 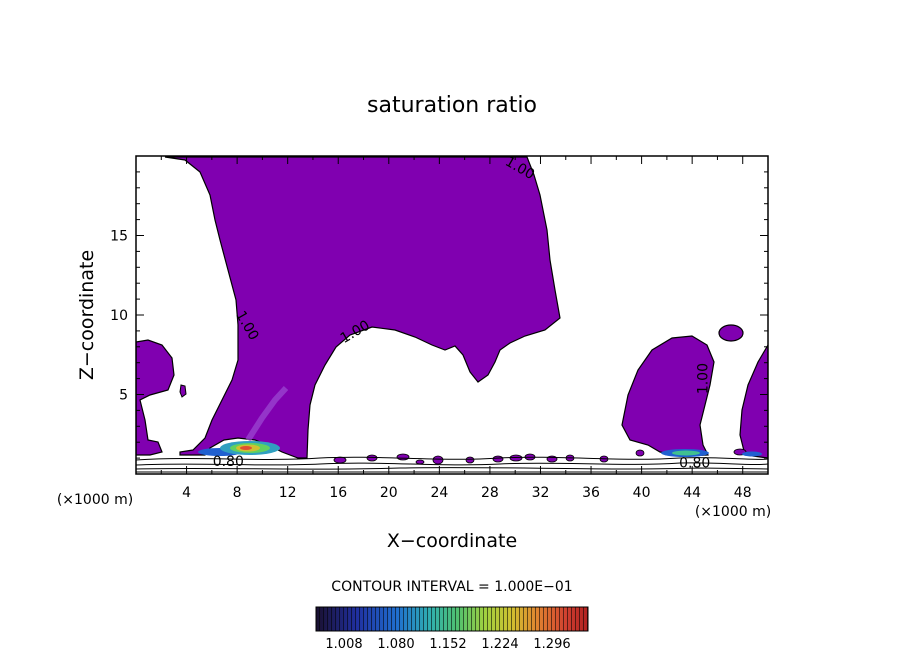 What do you see at coordinates (123, 396) in the screenshot?
I see `y-tick-label: 5` at bounding box center [123, 396].